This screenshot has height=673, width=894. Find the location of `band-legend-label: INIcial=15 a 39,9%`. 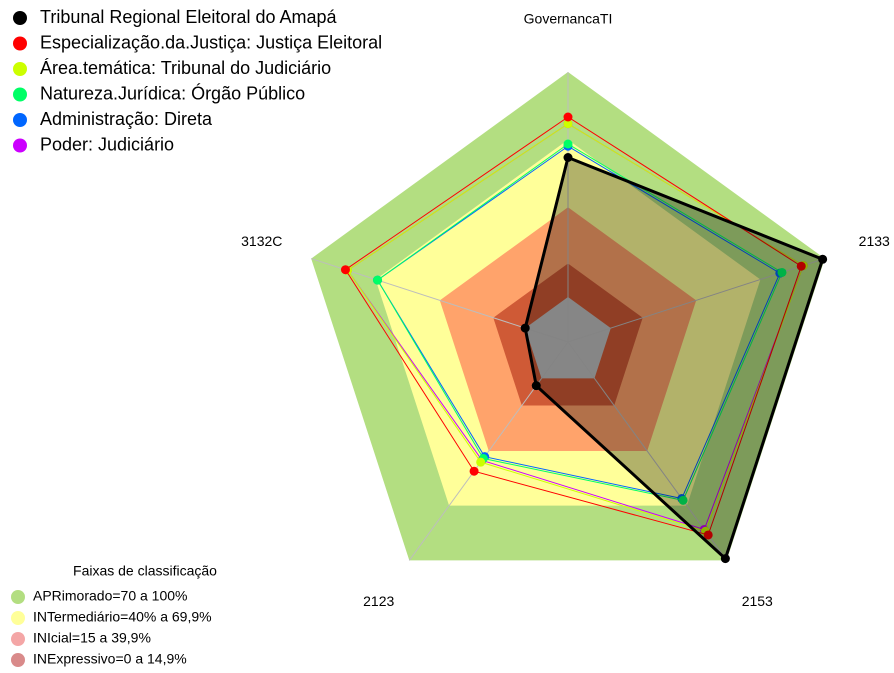

band-legend-label: INIcial=15 a 39,9% is located at coordinates (92, 638).